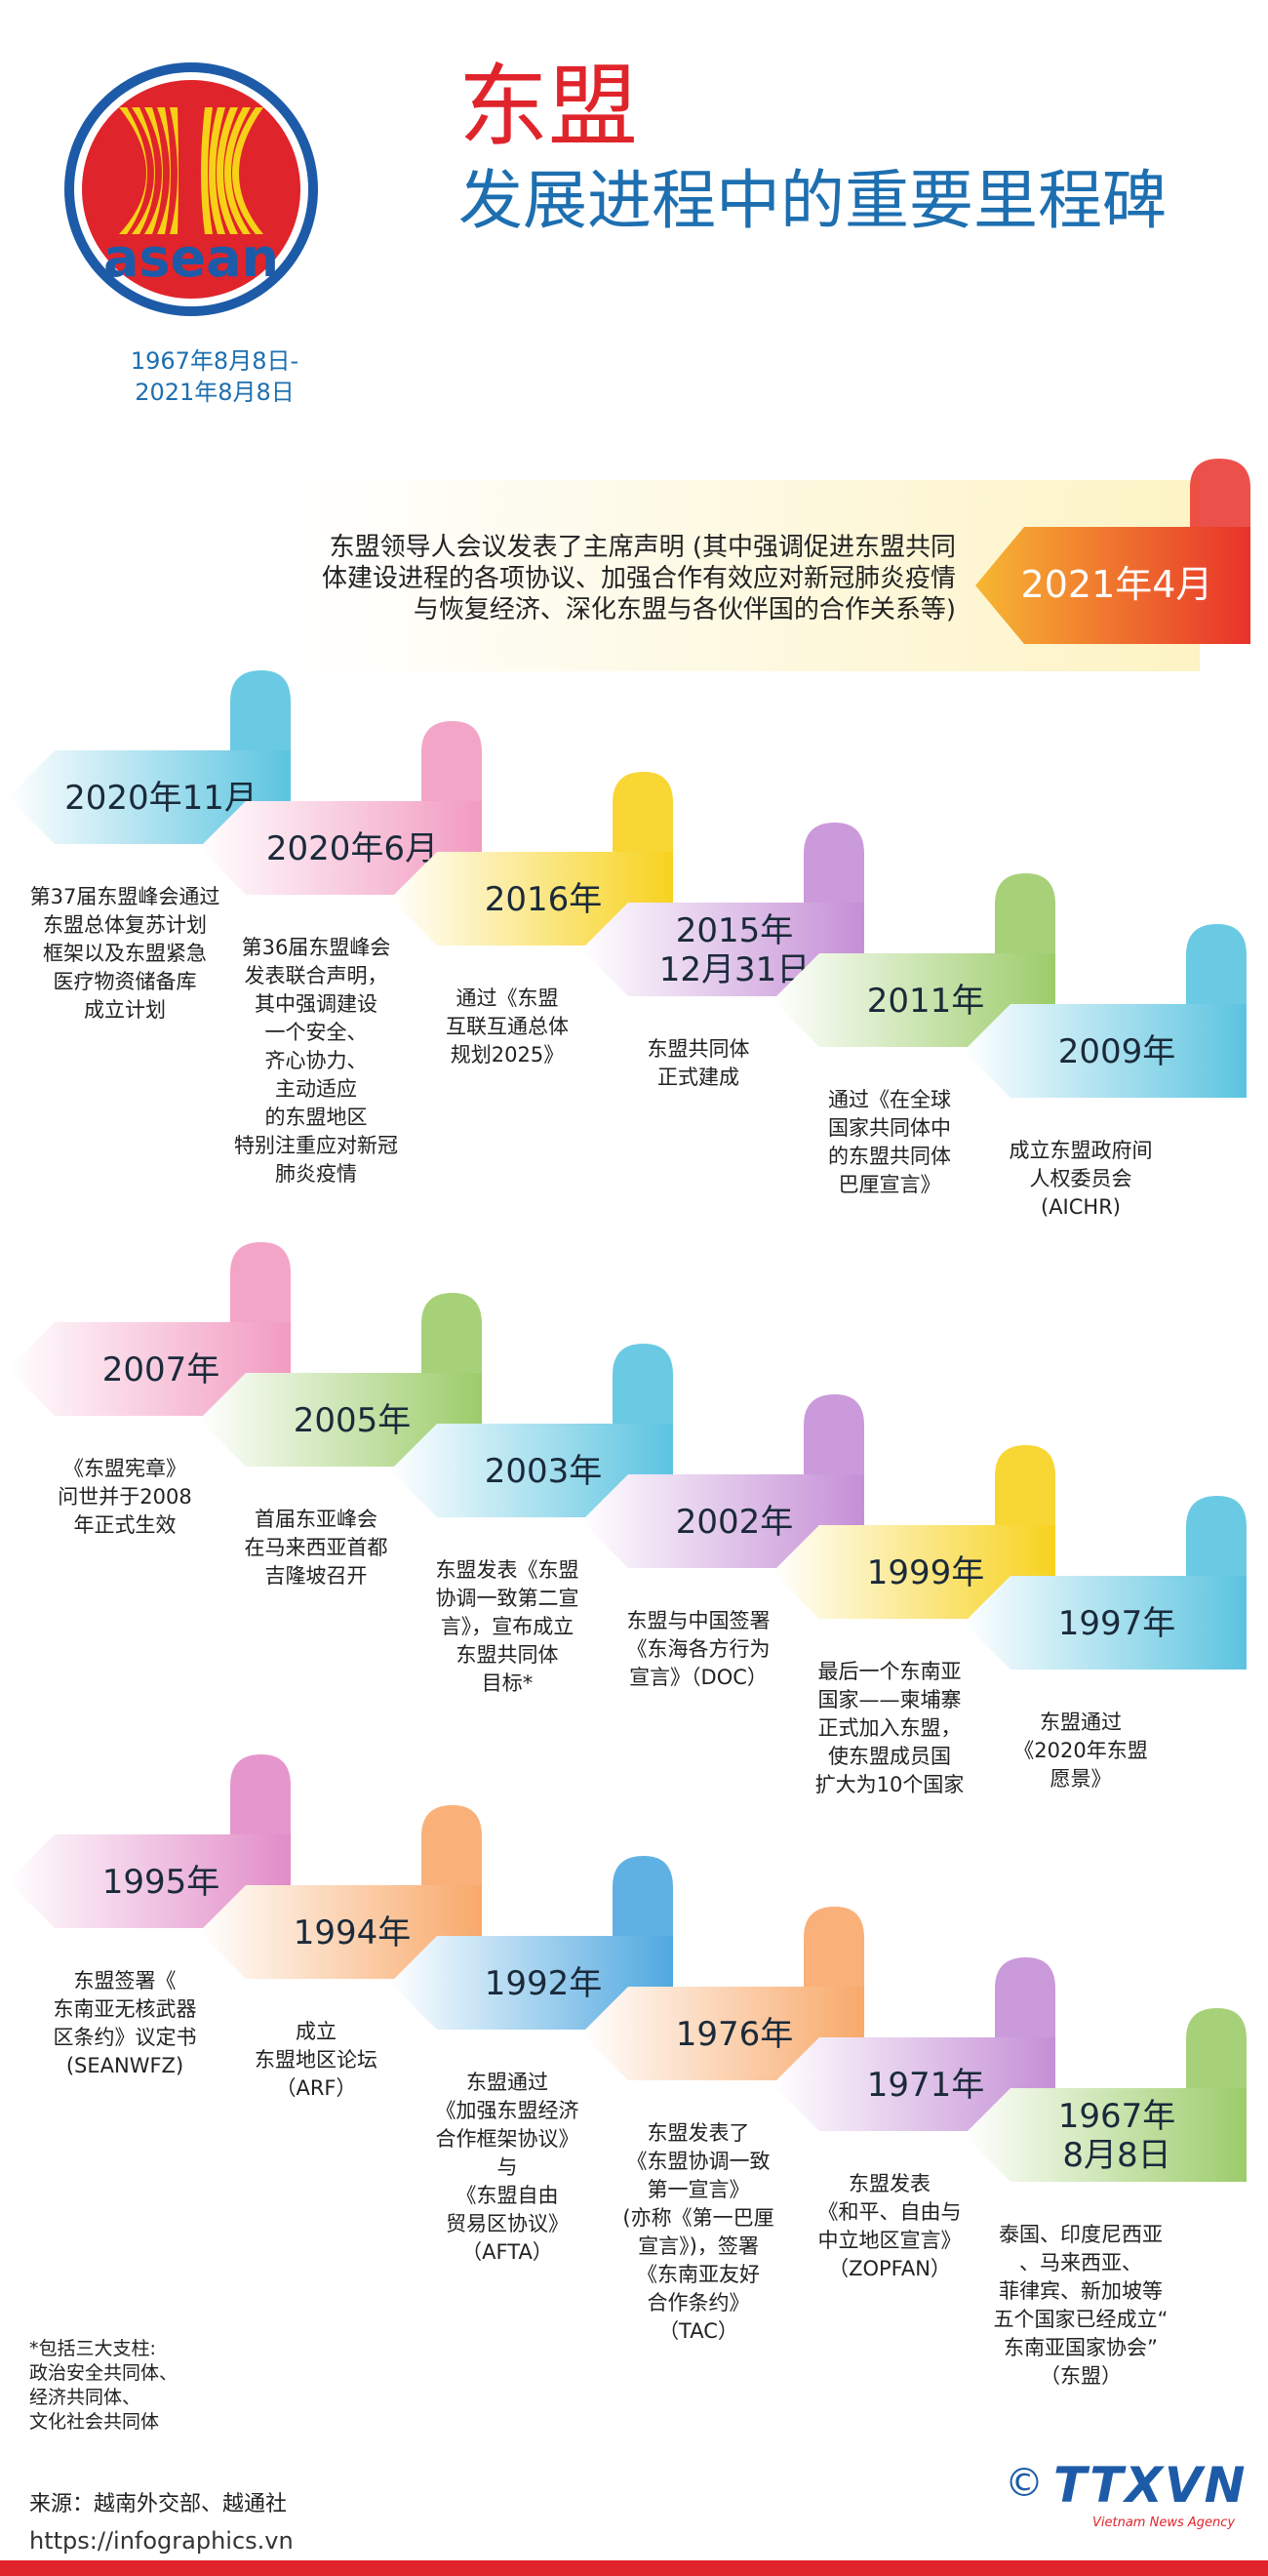 This screenshot has height=2576, width=1268. I want to click on description-line: 齐心协力、, so click(316, 1060).